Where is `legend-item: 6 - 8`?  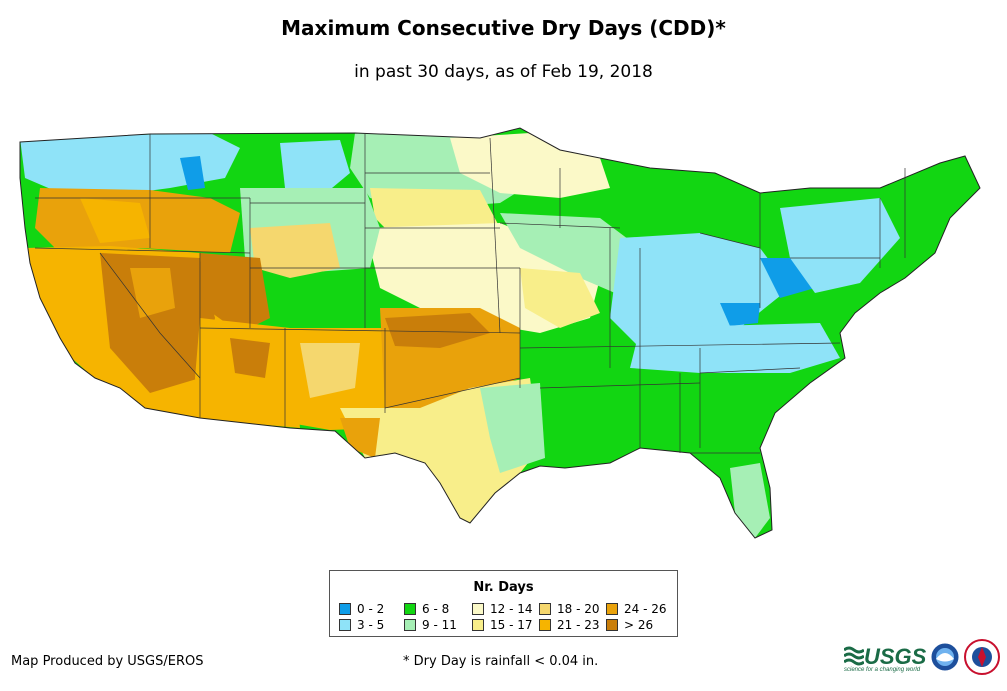 legend-item: 6 - 8 is located at coordinates (426, 609).